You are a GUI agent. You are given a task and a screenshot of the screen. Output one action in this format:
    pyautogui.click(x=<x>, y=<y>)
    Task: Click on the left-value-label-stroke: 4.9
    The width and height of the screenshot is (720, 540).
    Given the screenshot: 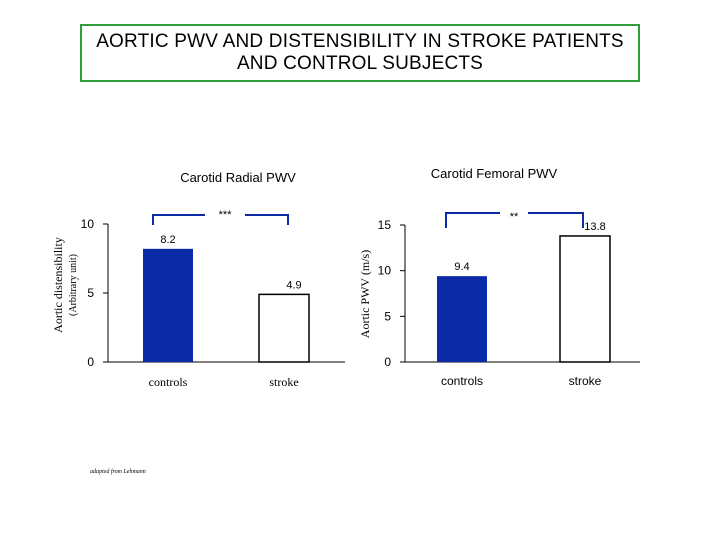 What is the action you would take?
    pyautogui.click(x=293, y=285)
    